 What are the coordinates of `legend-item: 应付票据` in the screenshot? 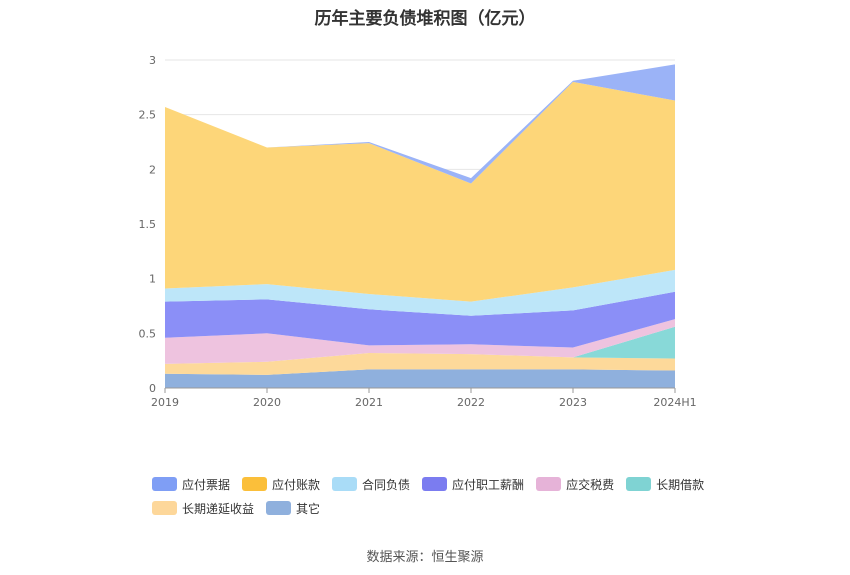 It's located at (191, 484).